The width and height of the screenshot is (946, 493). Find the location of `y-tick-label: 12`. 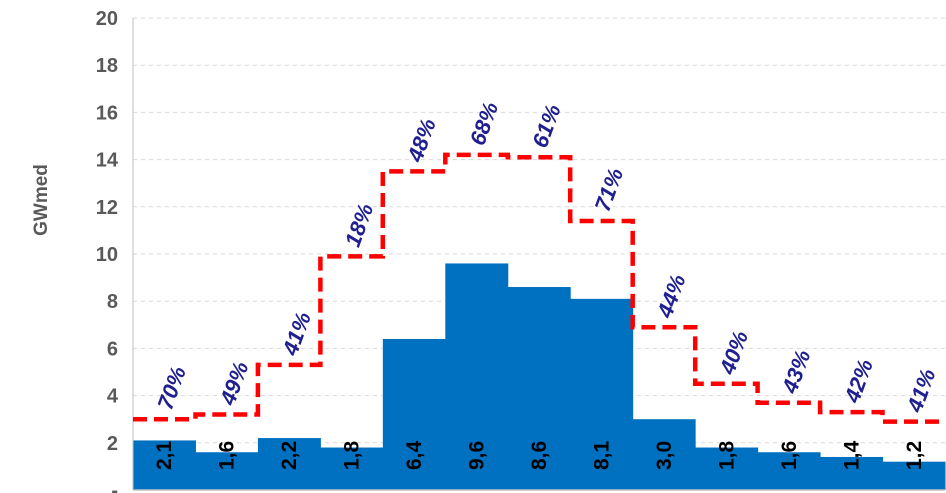

y-tick-label: 12 is located at coordinates (107, 208).